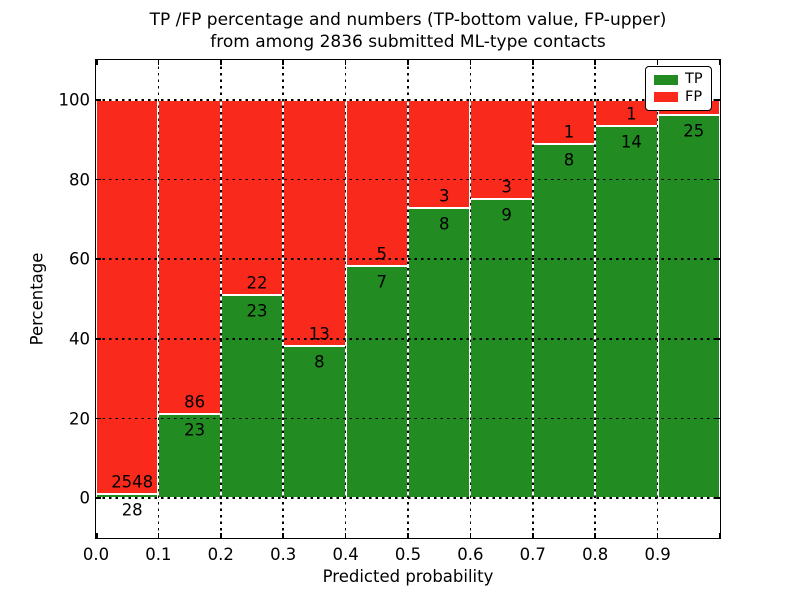 Image resolution: width=800 pixels, height=600 pixels. Describe the element at coordinates (470, 554) in the screenshot. I see `x-tick-label: 0.6` at that location.